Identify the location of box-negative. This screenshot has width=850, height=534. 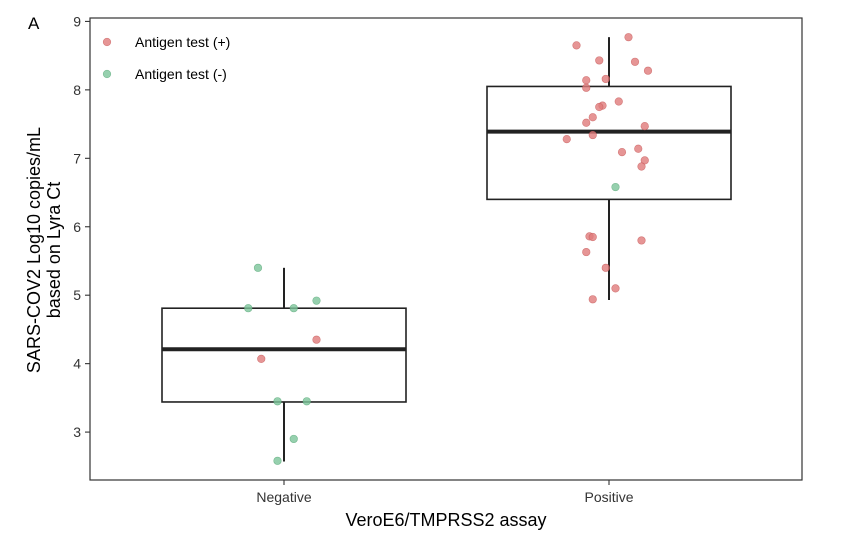
(284, 355).